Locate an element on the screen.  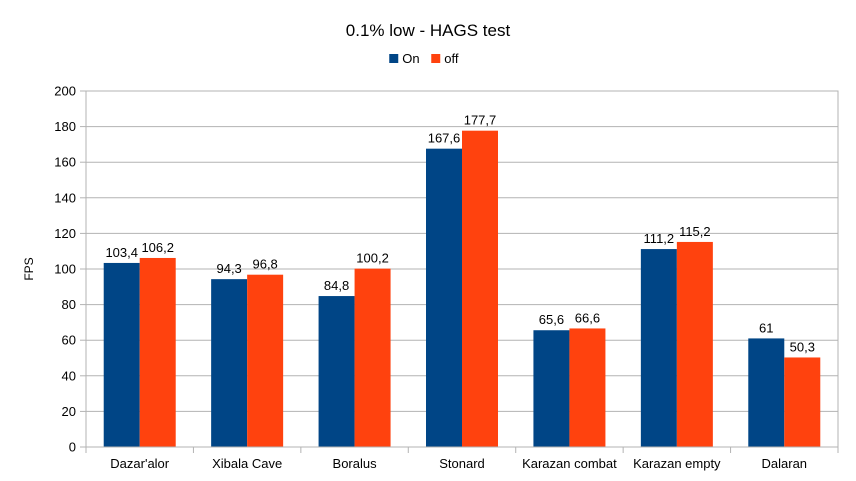
y-axis-title: FPS is located at coordinates (29, 268).